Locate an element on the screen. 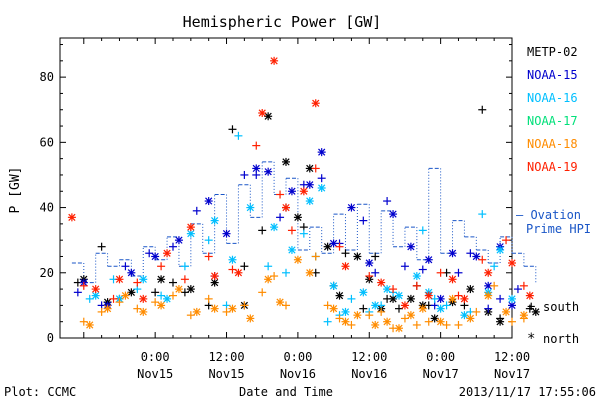 The image size is (600, 400). legend-north-marker: * is located at coordinates (531, 339).